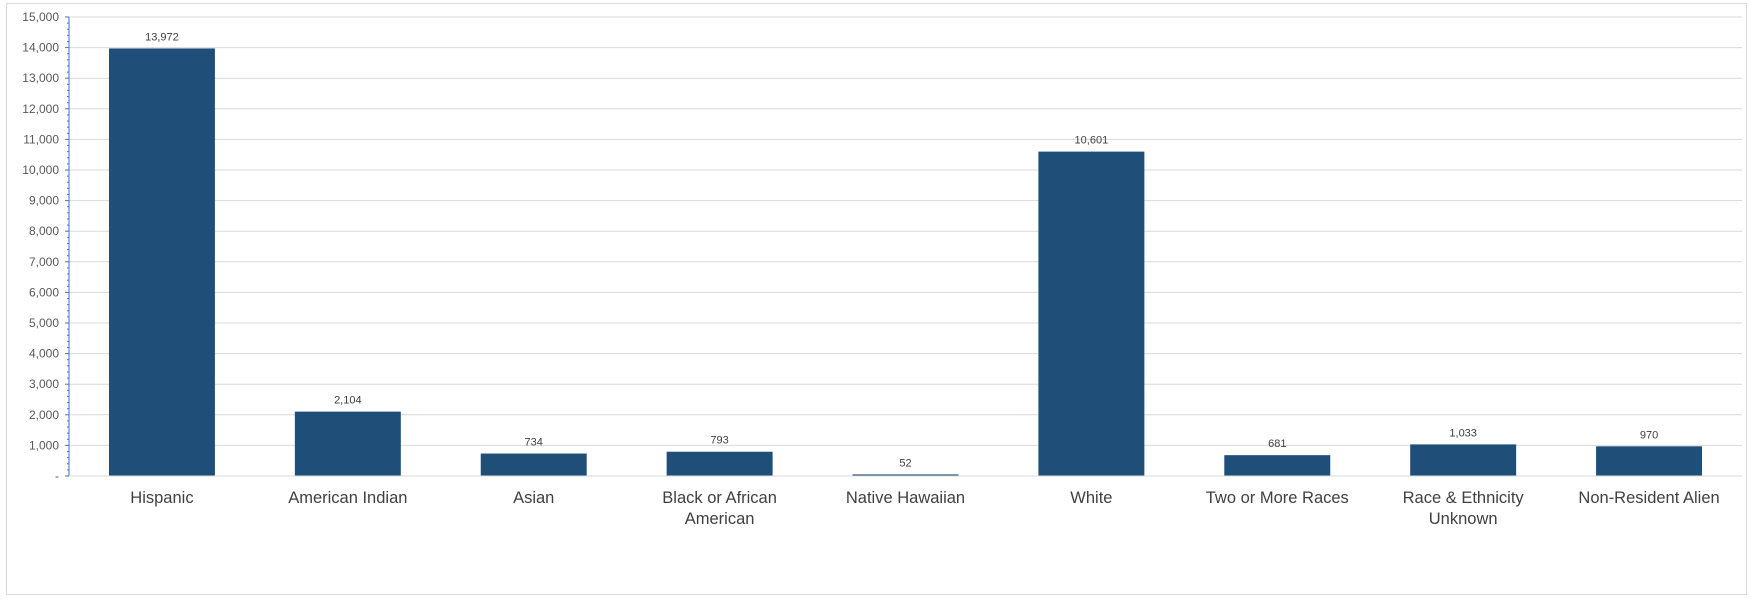 The width and height of the screenshot is (1750, 599). I want to click on y-tick-label: 12,000, so click(40, 109).